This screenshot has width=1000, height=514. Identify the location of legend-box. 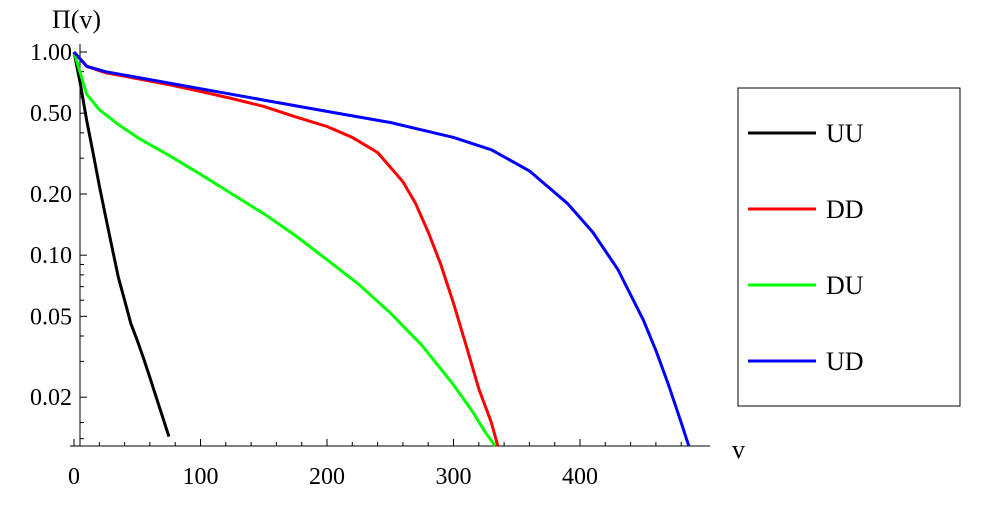
(849, 247).